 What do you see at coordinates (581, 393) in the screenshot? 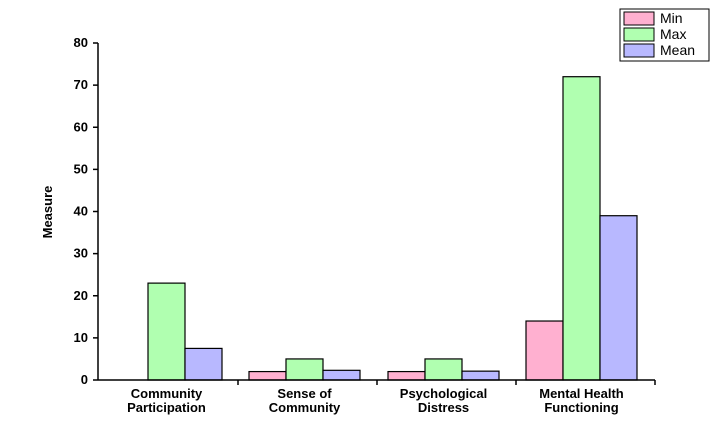
I see `x-category-label: Mental Health` at bounding box center [581, 393].